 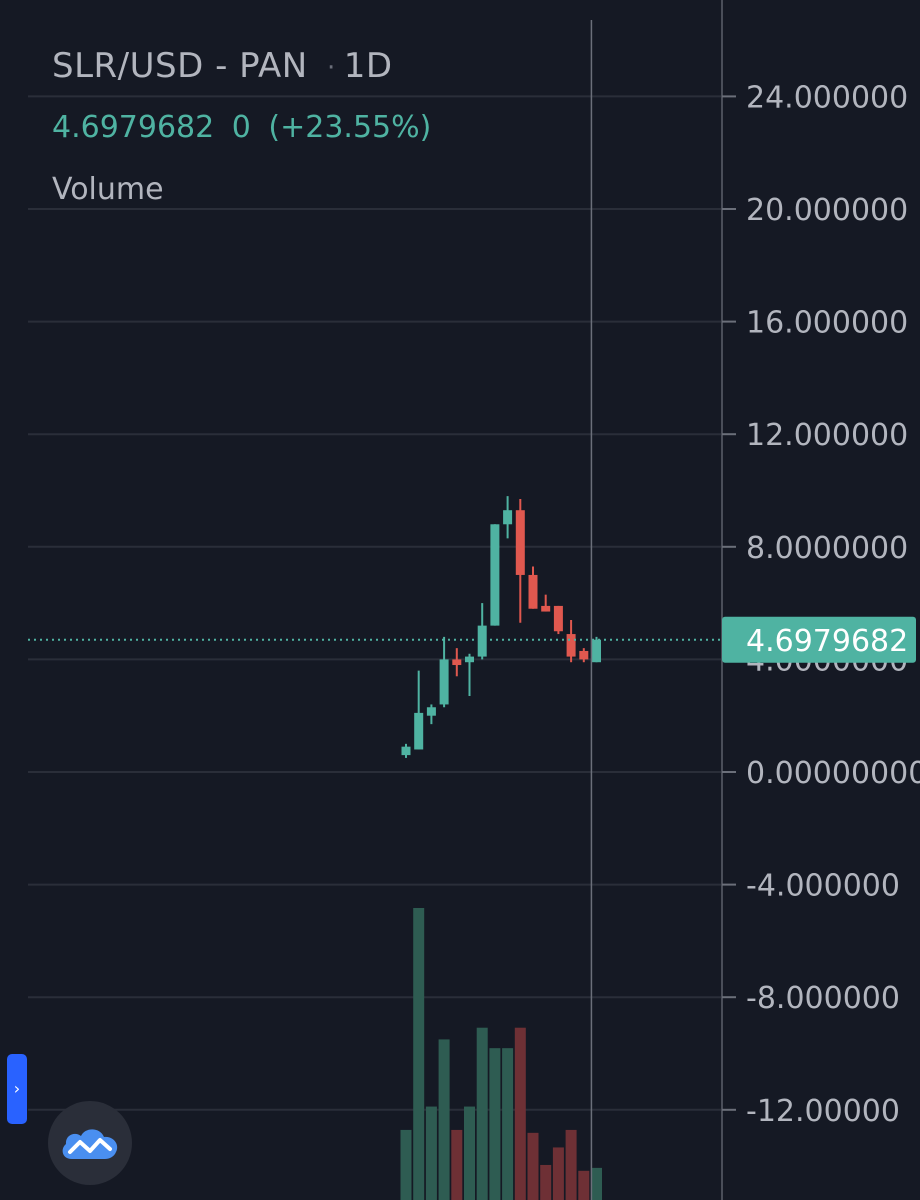 I want to click on chevron-right-icon: ›, so click(x=17, y=1088).